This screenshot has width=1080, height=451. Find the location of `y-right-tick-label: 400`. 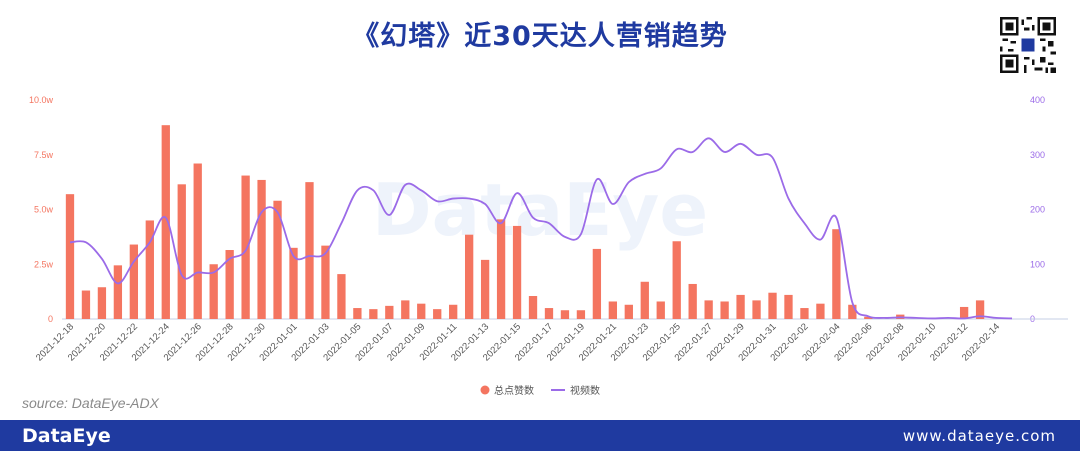

y-right-tick-label: 400 is located at coordinates (1037, 100).